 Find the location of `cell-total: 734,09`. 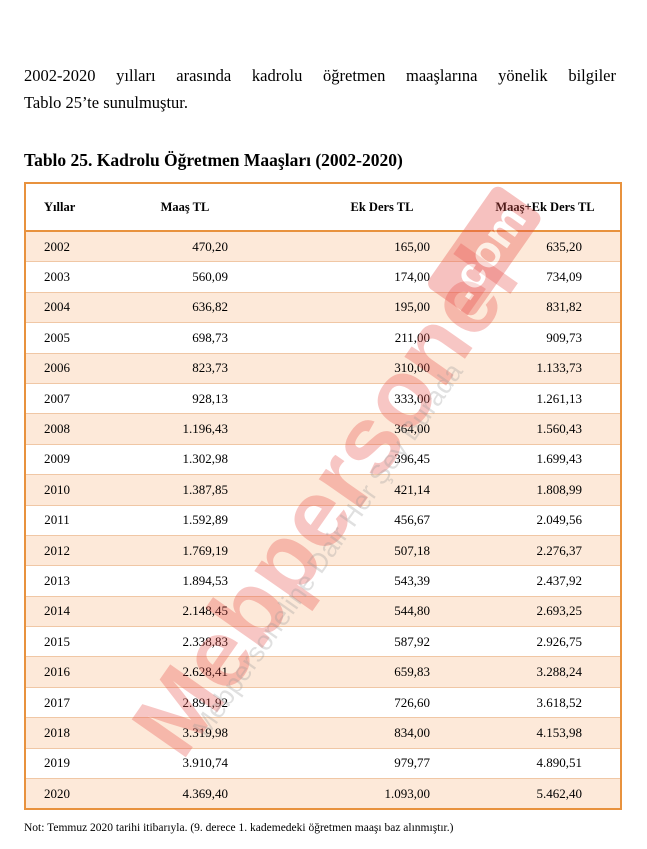

cell-total: 734,09 is located at coordinates (540, 277).